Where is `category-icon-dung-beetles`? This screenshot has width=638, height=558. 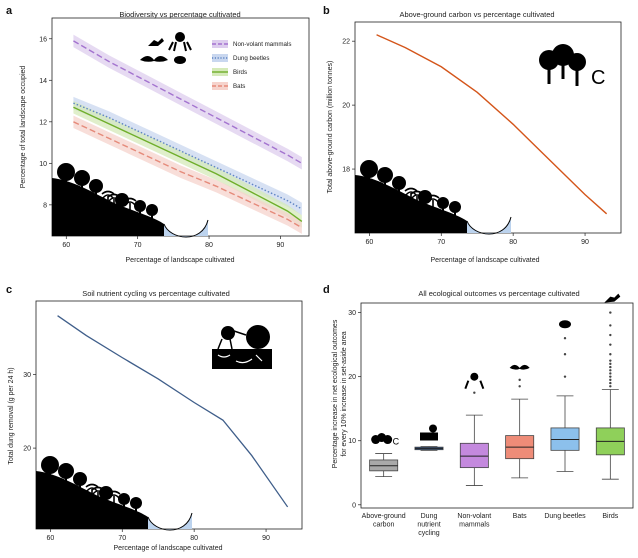
category-icon-dung-beetles is located at coordinates (565, 324).